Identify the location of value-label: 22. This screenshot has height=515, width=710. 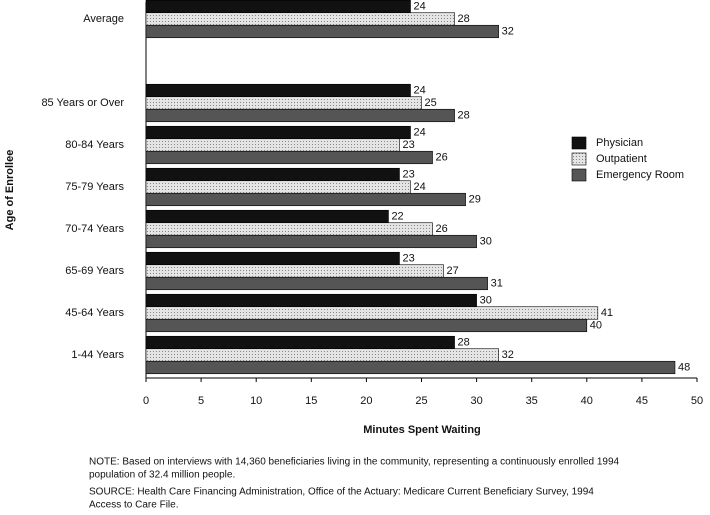
(397, 216).